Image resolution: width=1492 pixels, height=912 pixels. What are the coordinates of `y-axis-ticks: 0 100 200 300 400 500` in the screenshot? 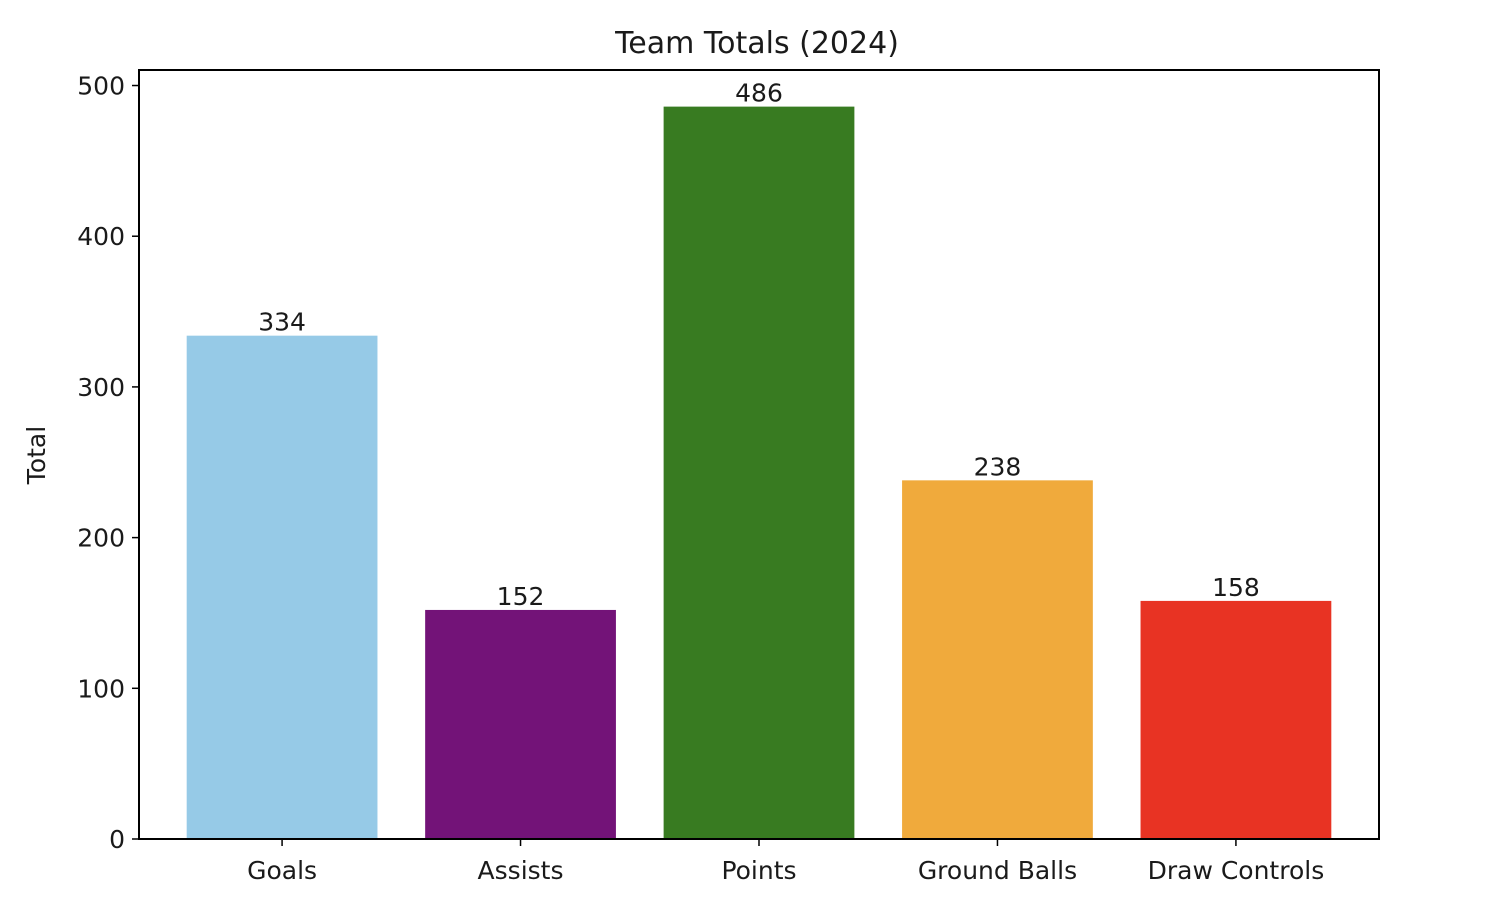 It's located at (108, 463).